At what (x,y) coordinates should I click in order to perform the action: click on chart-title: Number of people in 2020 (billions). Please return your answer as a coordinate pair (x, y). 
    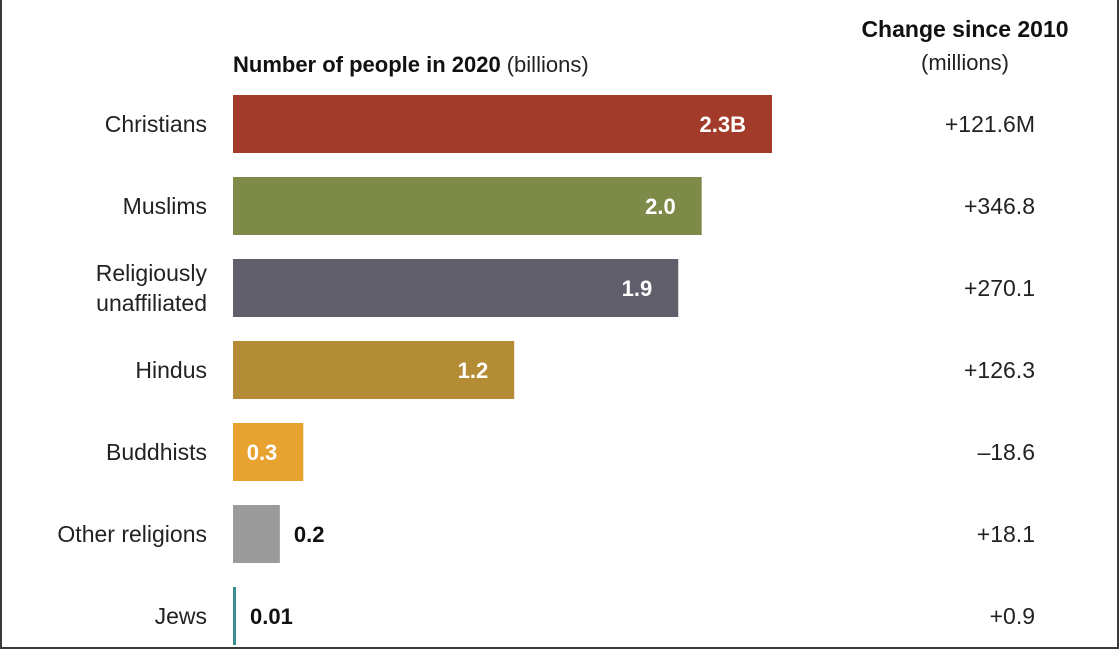
    Looking at the image, I should click on (411, 65).